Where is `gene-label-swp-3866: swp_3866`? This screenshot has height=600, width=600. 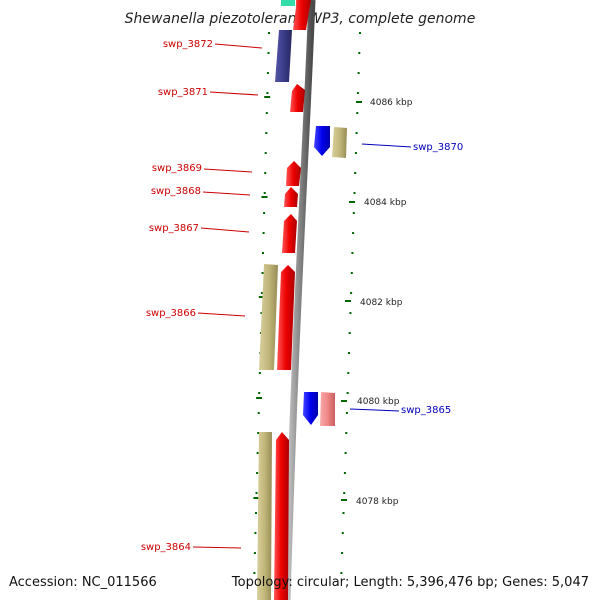
gene-label-swp-3866: swp_3866 is located at coordinates (171, 313).